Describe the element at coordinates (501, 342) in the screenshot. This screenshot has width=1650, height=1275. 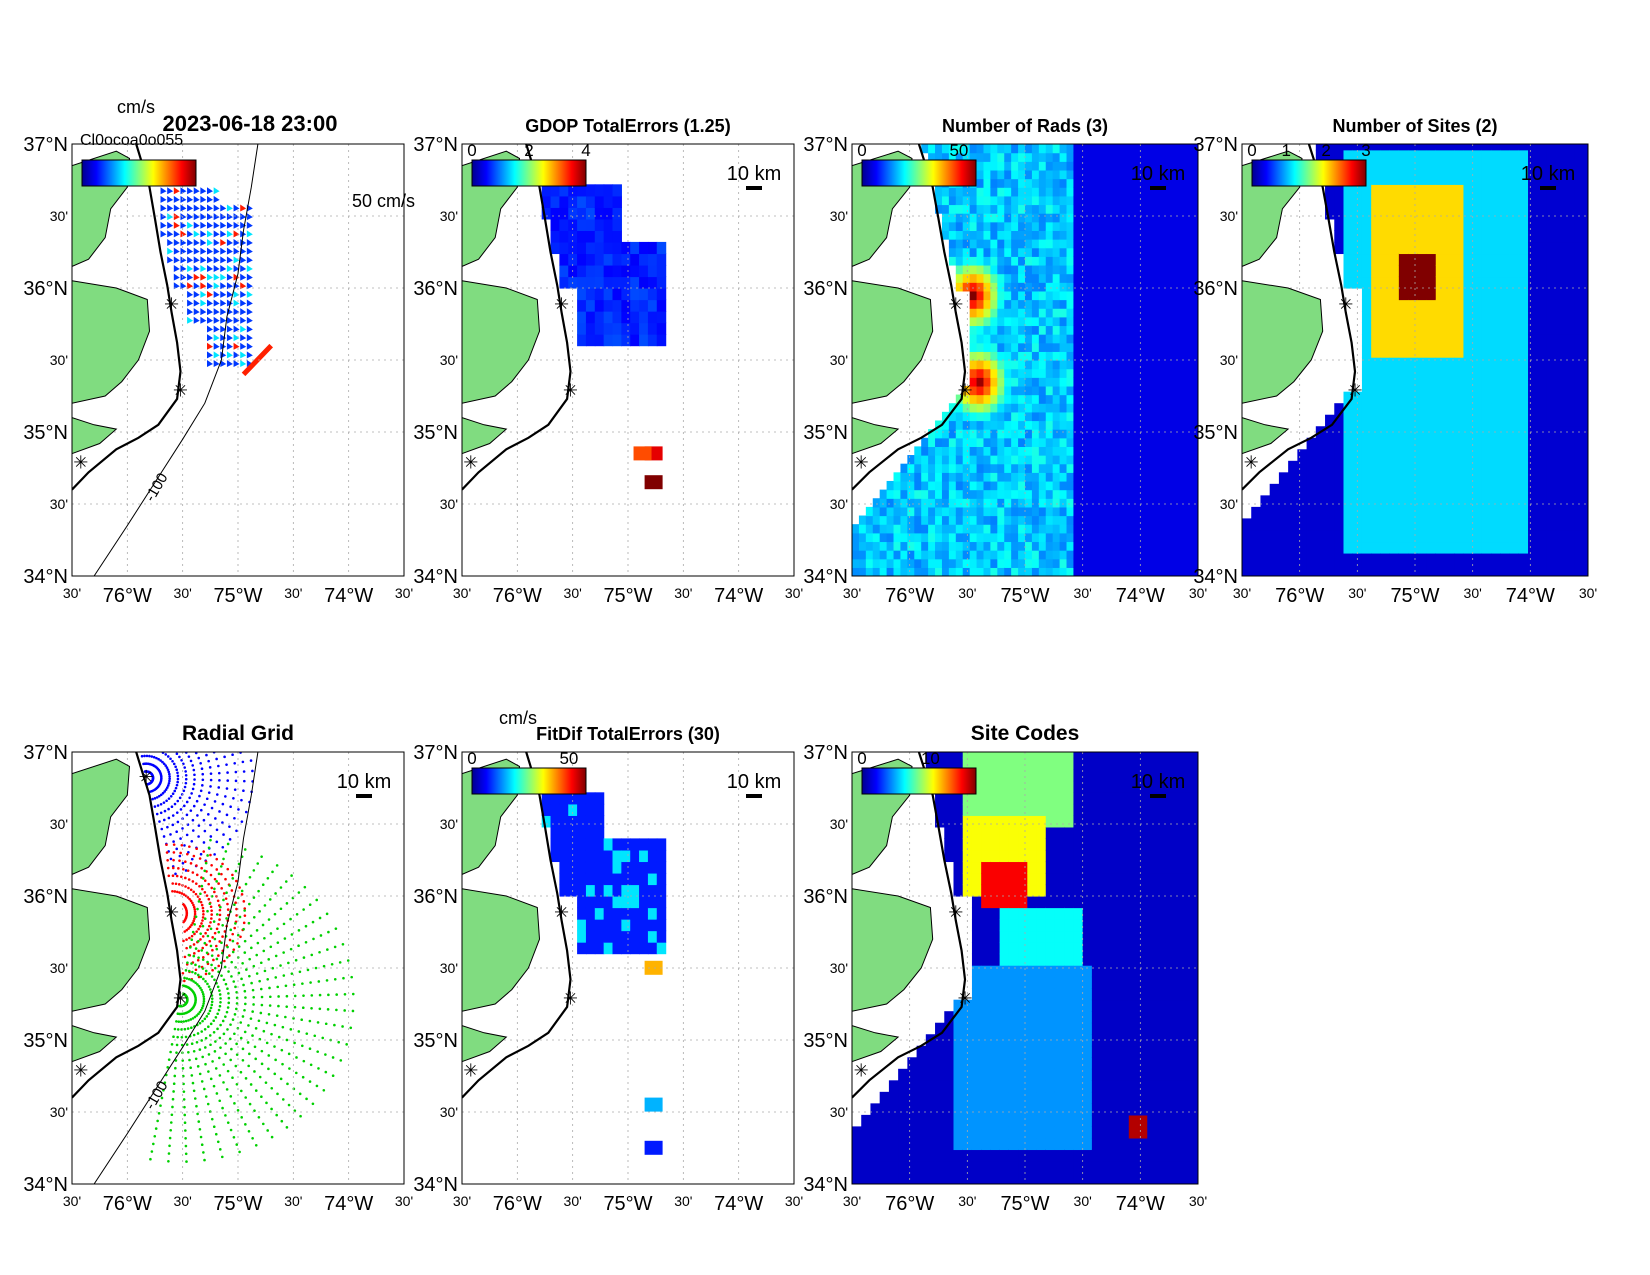
I see `land-area` at that location.